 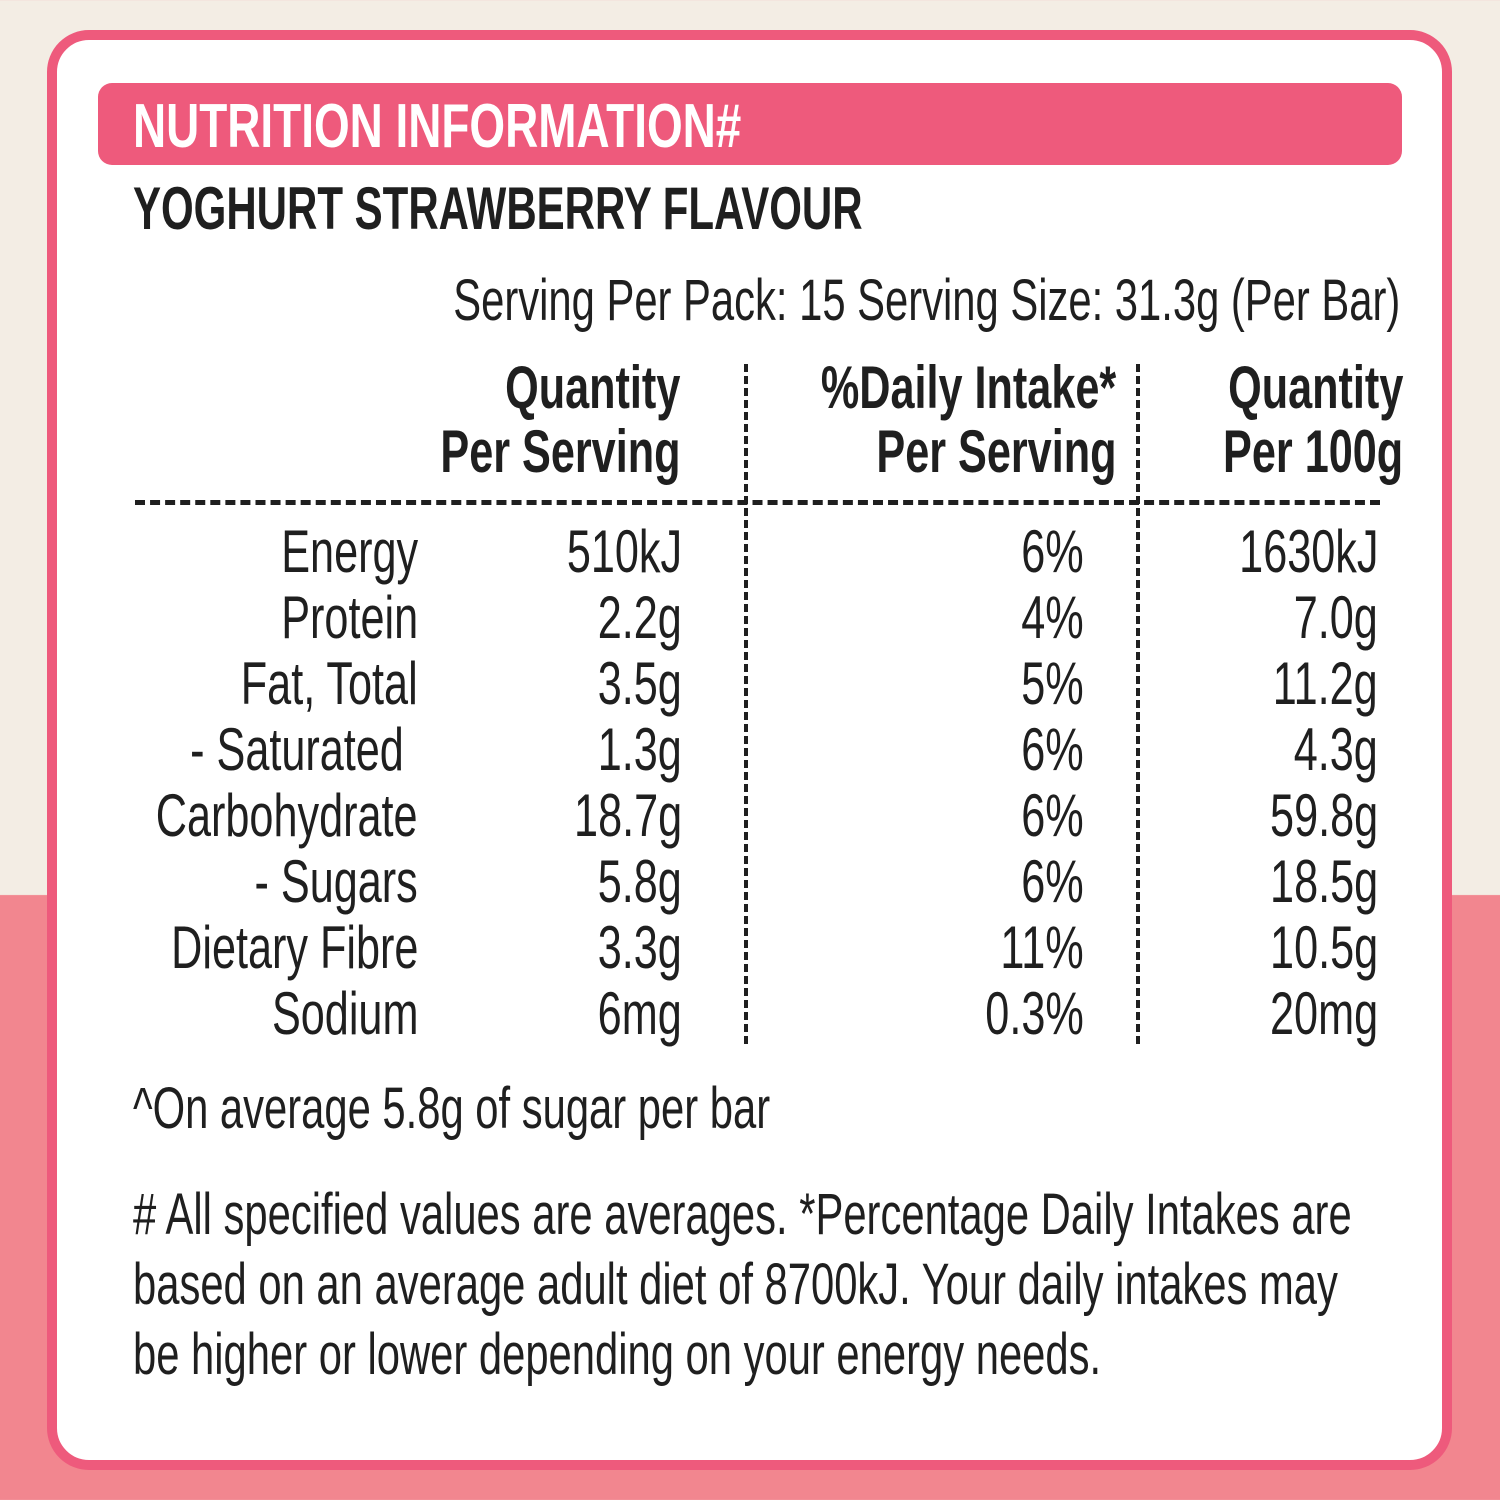 I want to click on row-per-serving: 2.2g, so click(x=639, y=617).